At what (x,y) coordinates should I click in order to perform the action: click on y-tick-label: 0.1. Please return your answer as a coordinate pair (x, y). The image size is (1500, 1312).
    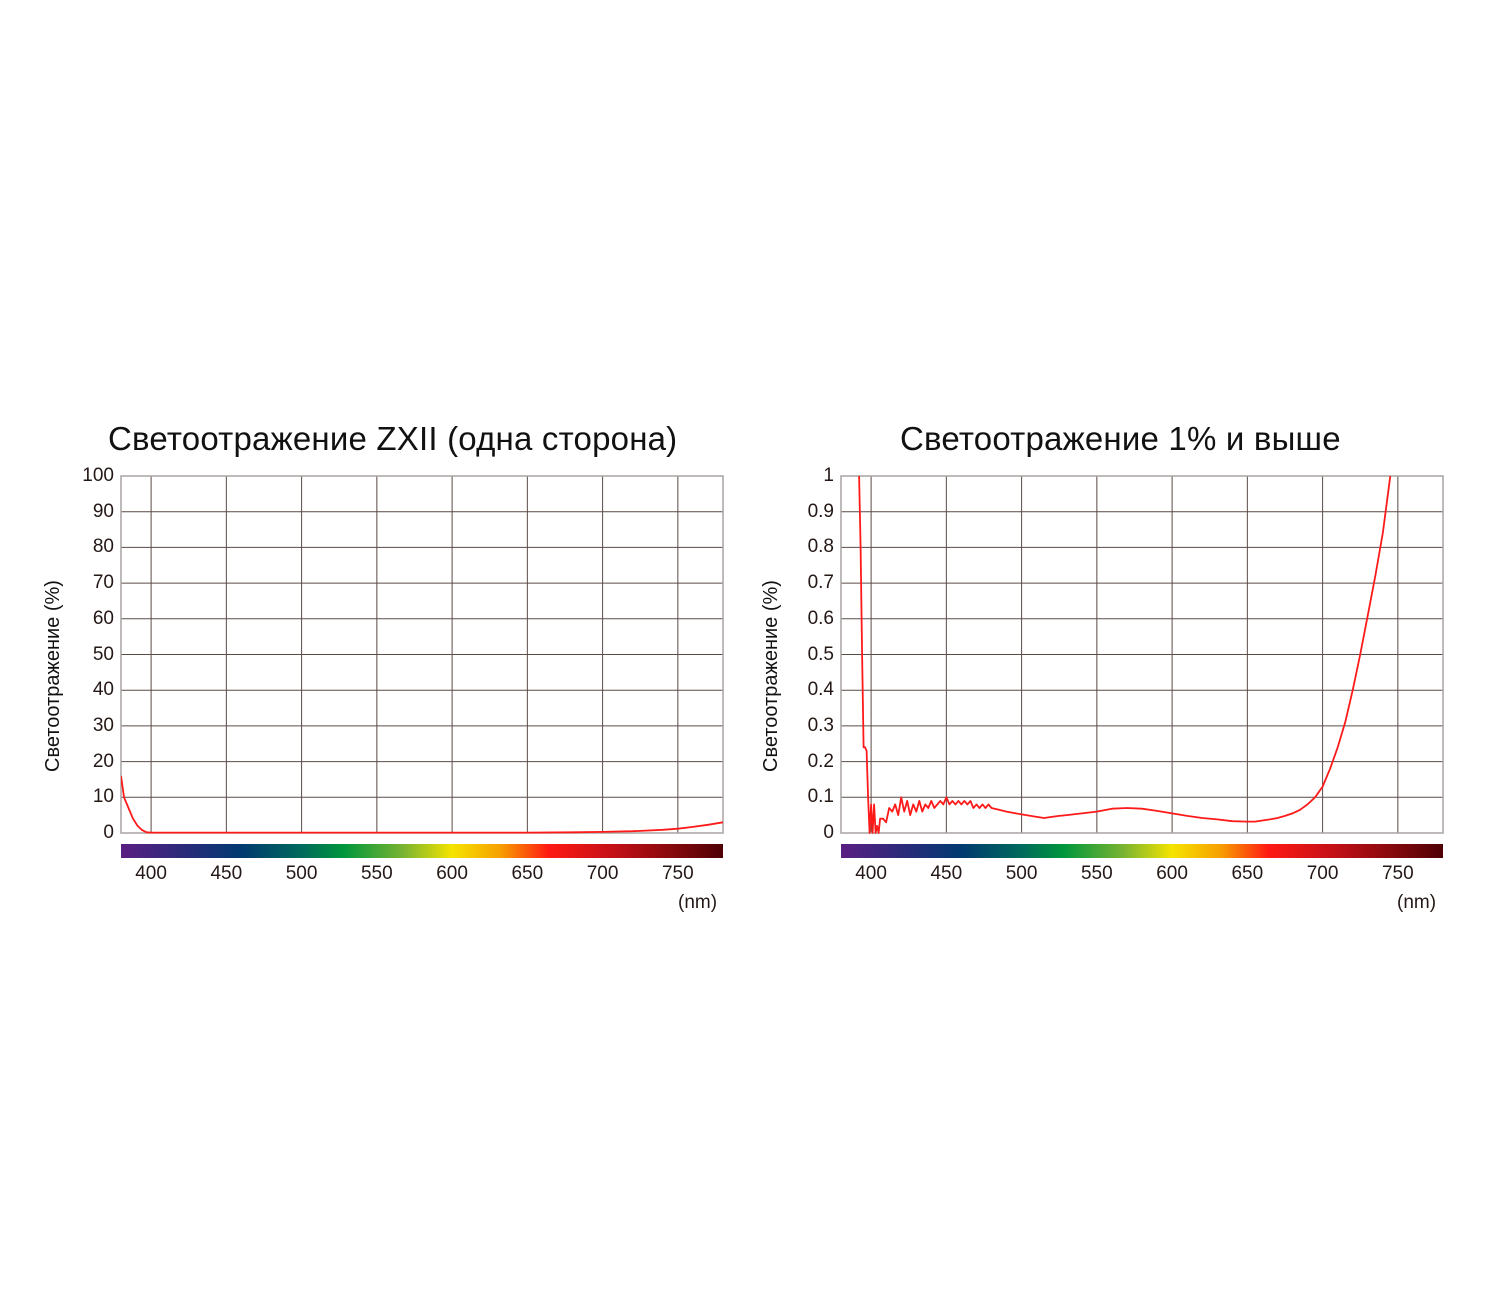
    Looking at the image, I should click on (820, 797).